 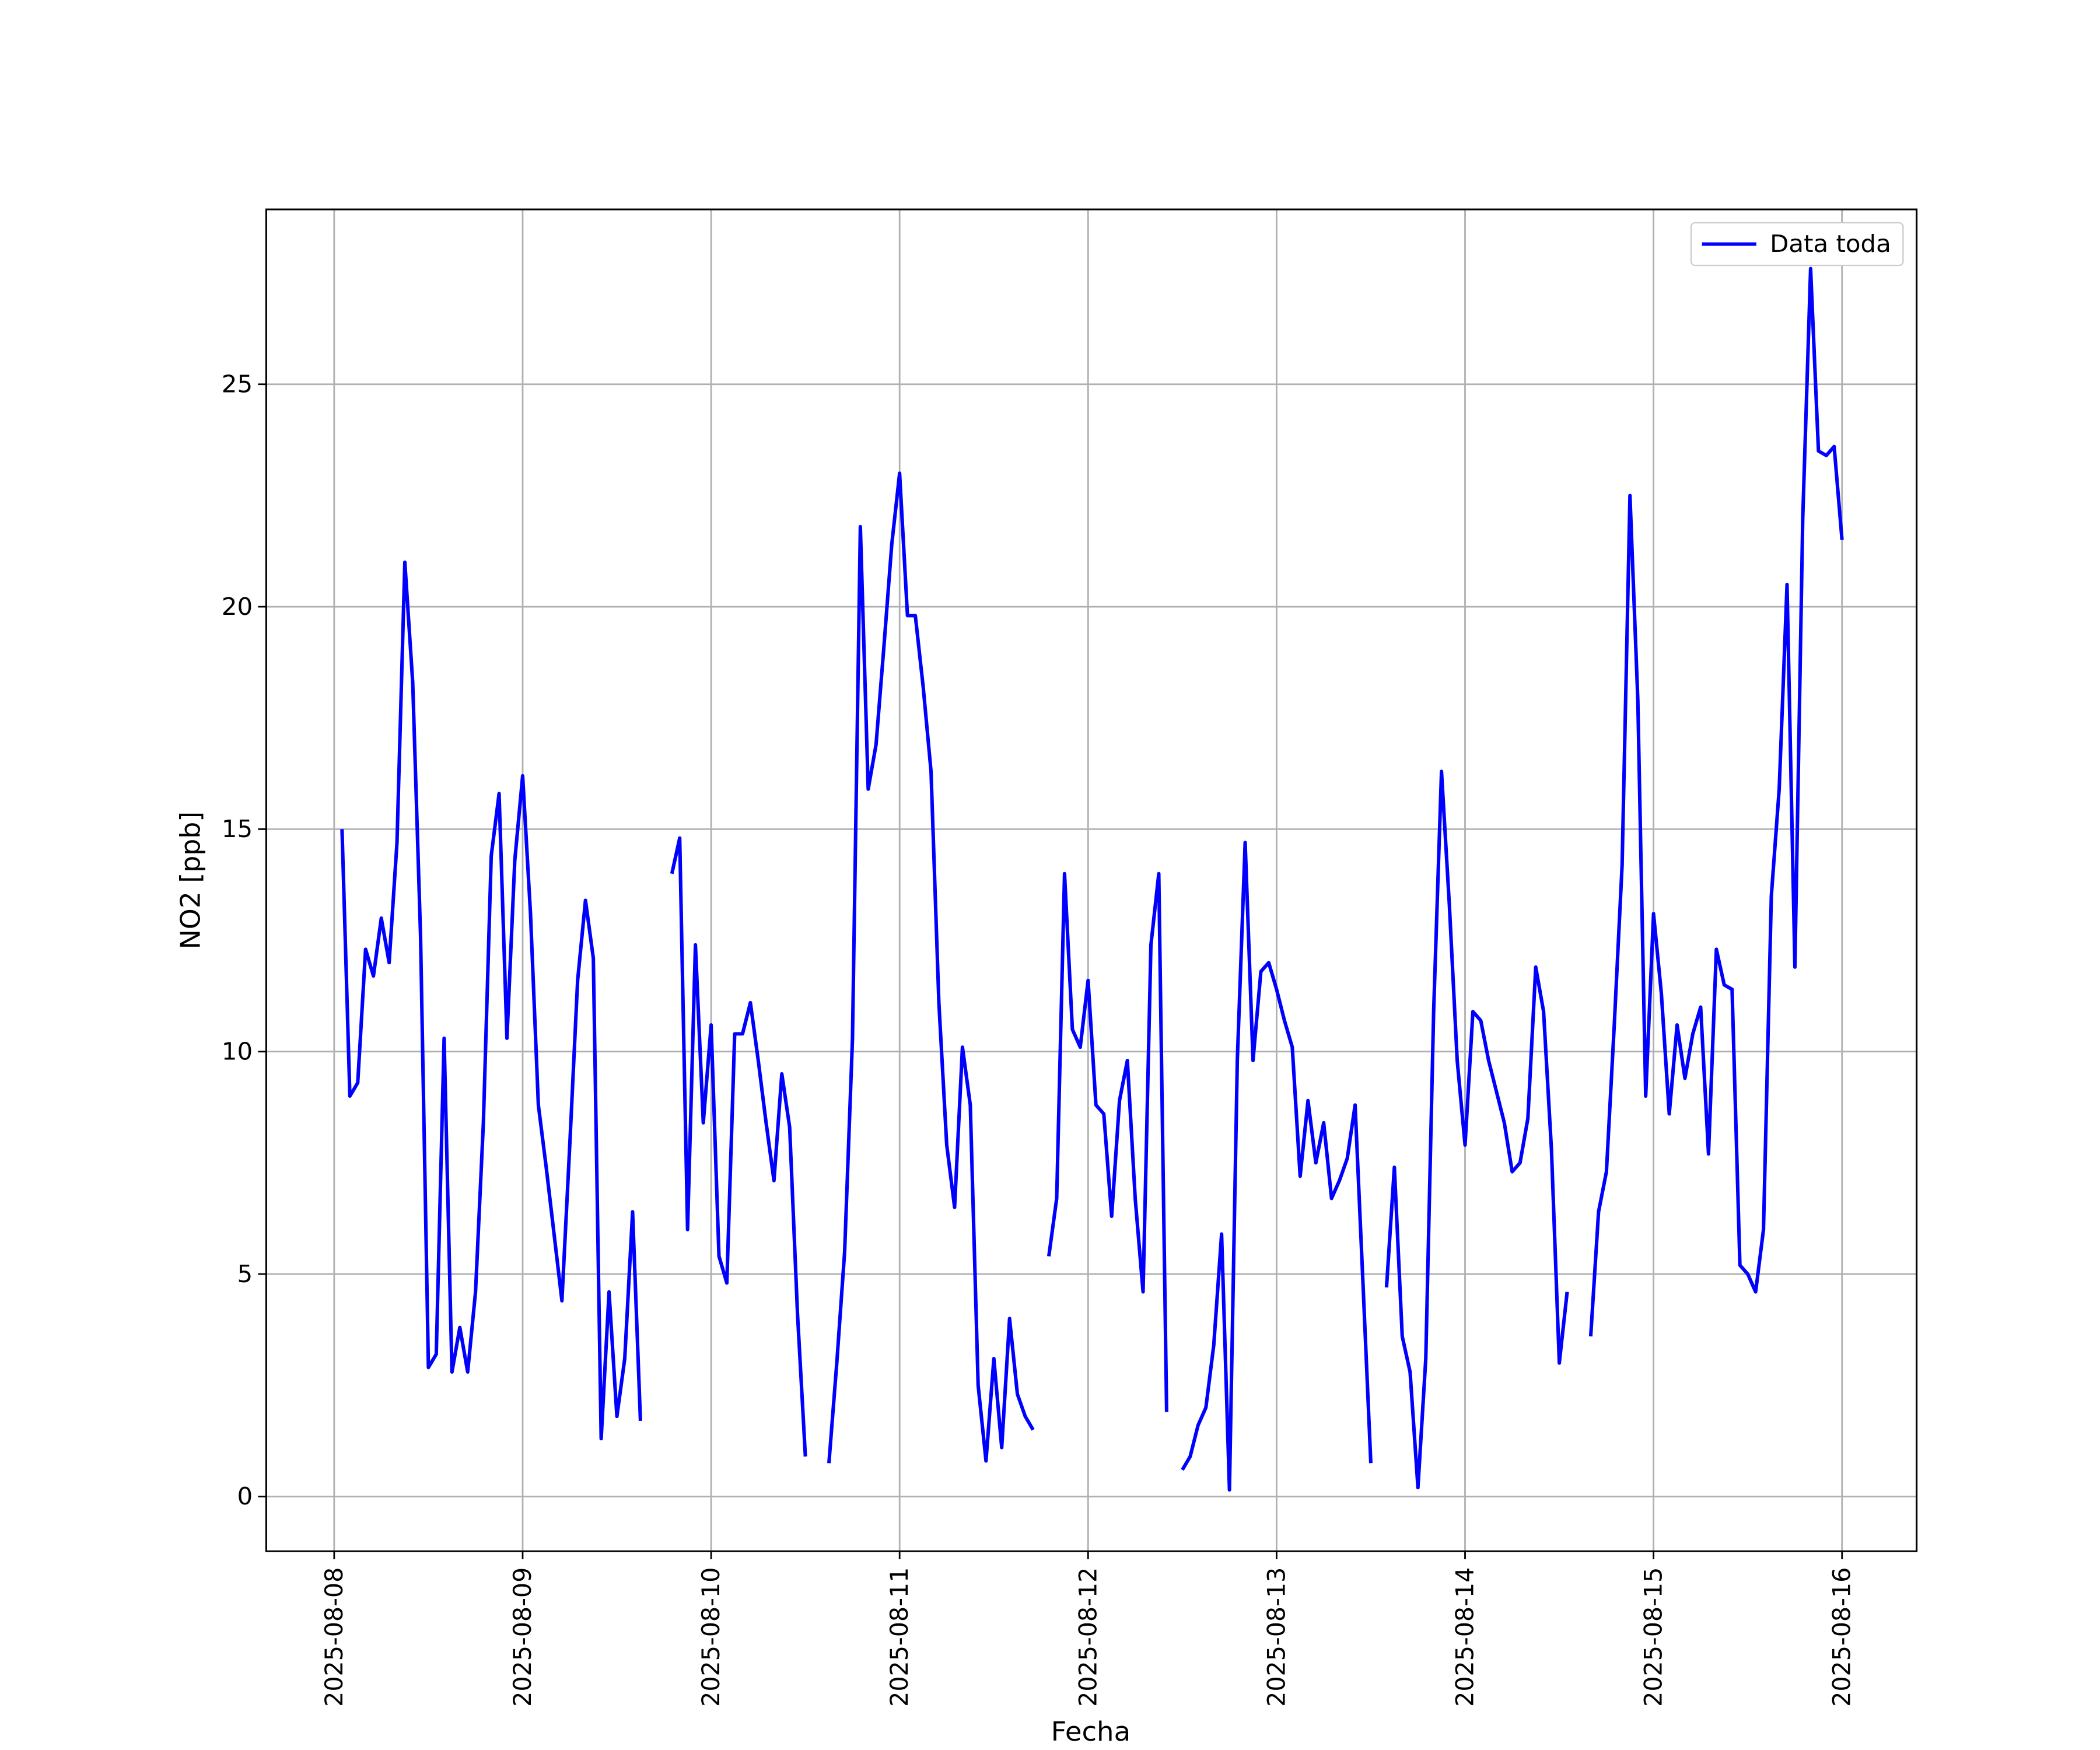 I want to click on y-tick-label: 25, so click(x=237, y=384).